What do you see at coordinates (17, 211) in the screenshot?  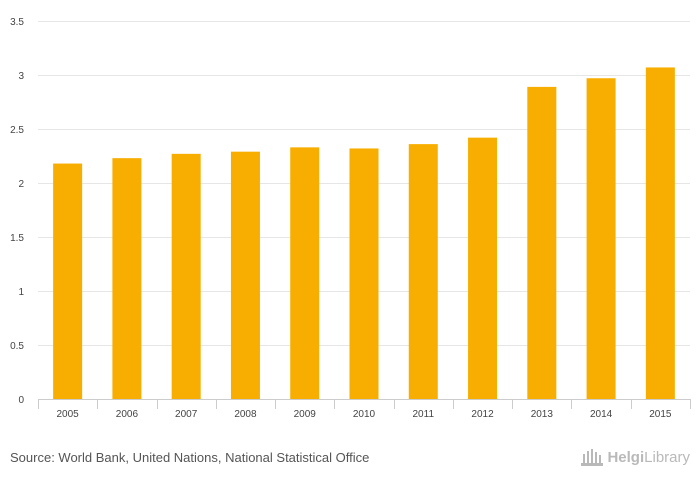 I see `y-axis-labels: 0 0.5 1 1.5 2 2.5 3 3.5` at bounding box center [17, 211].